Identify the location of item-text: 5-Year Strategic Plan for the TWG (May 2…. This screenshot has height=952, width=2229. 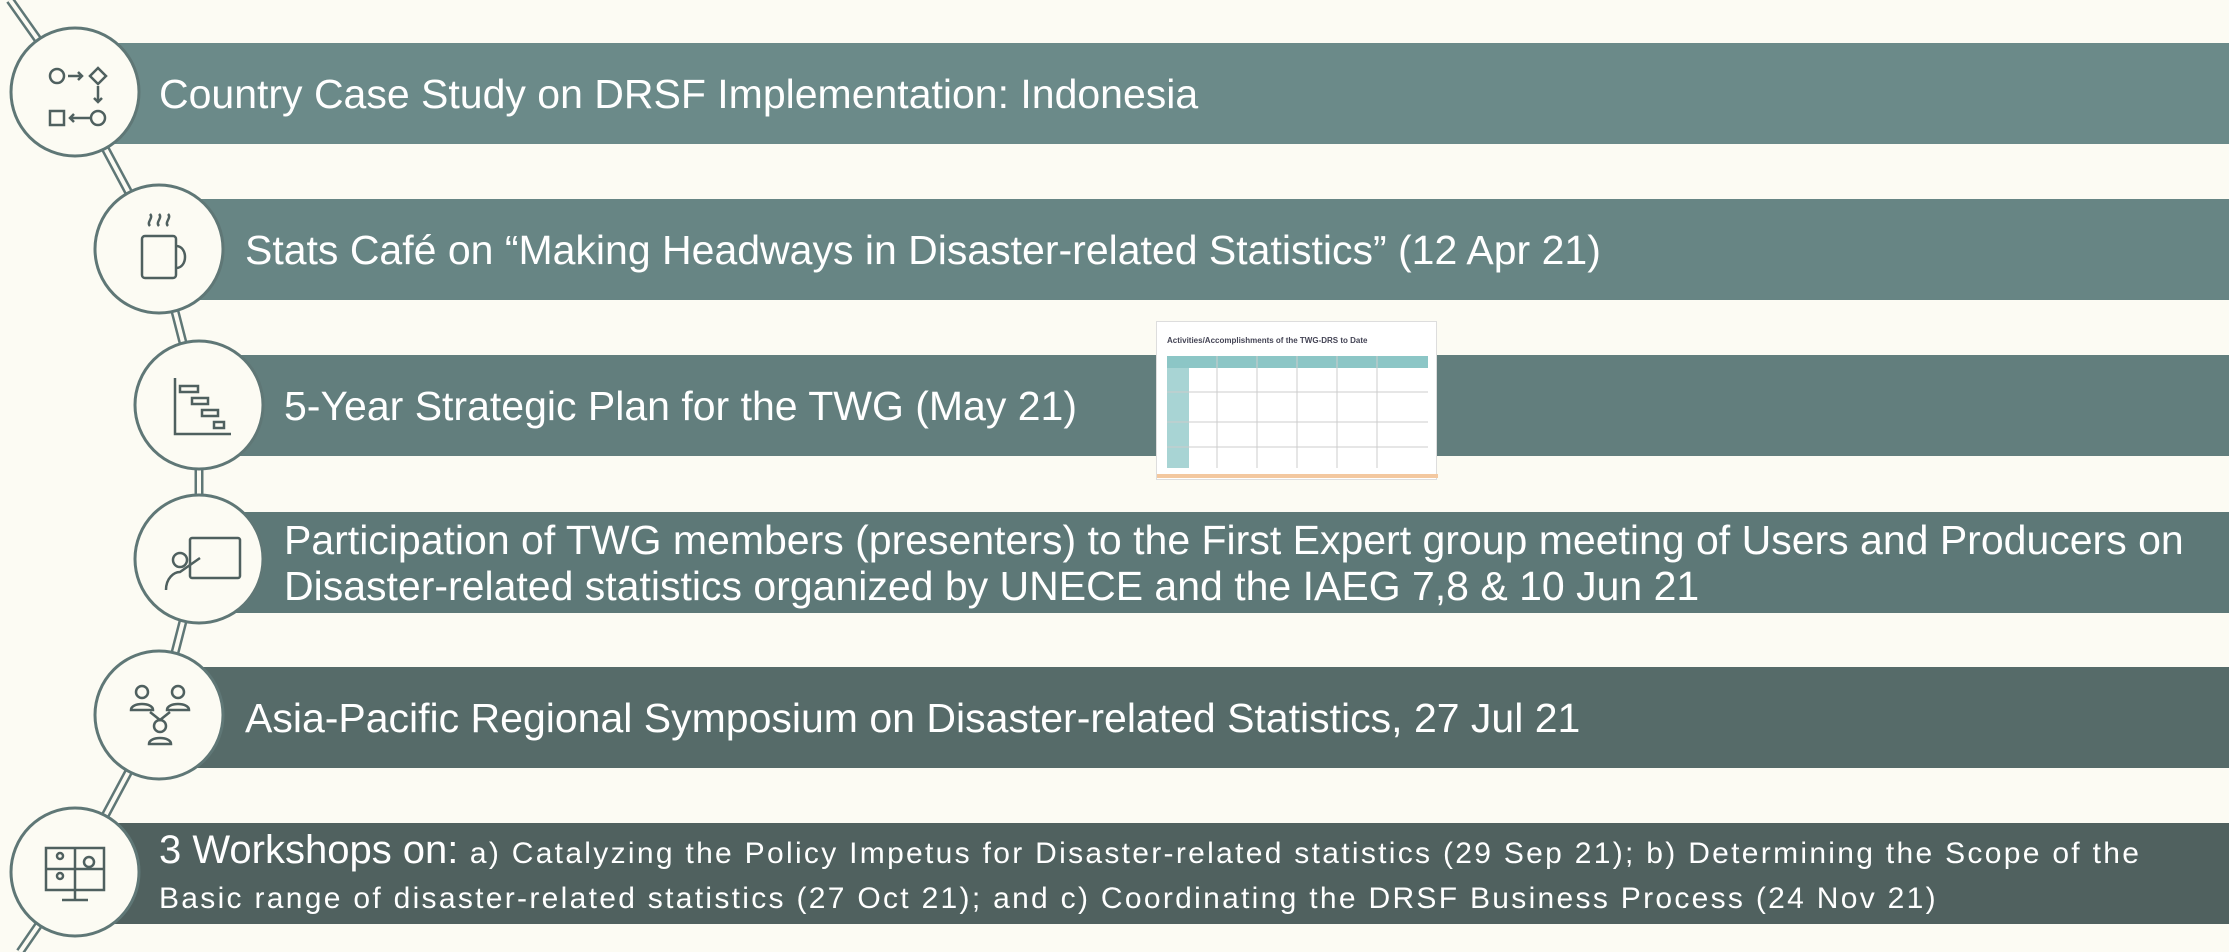
(680, 405).